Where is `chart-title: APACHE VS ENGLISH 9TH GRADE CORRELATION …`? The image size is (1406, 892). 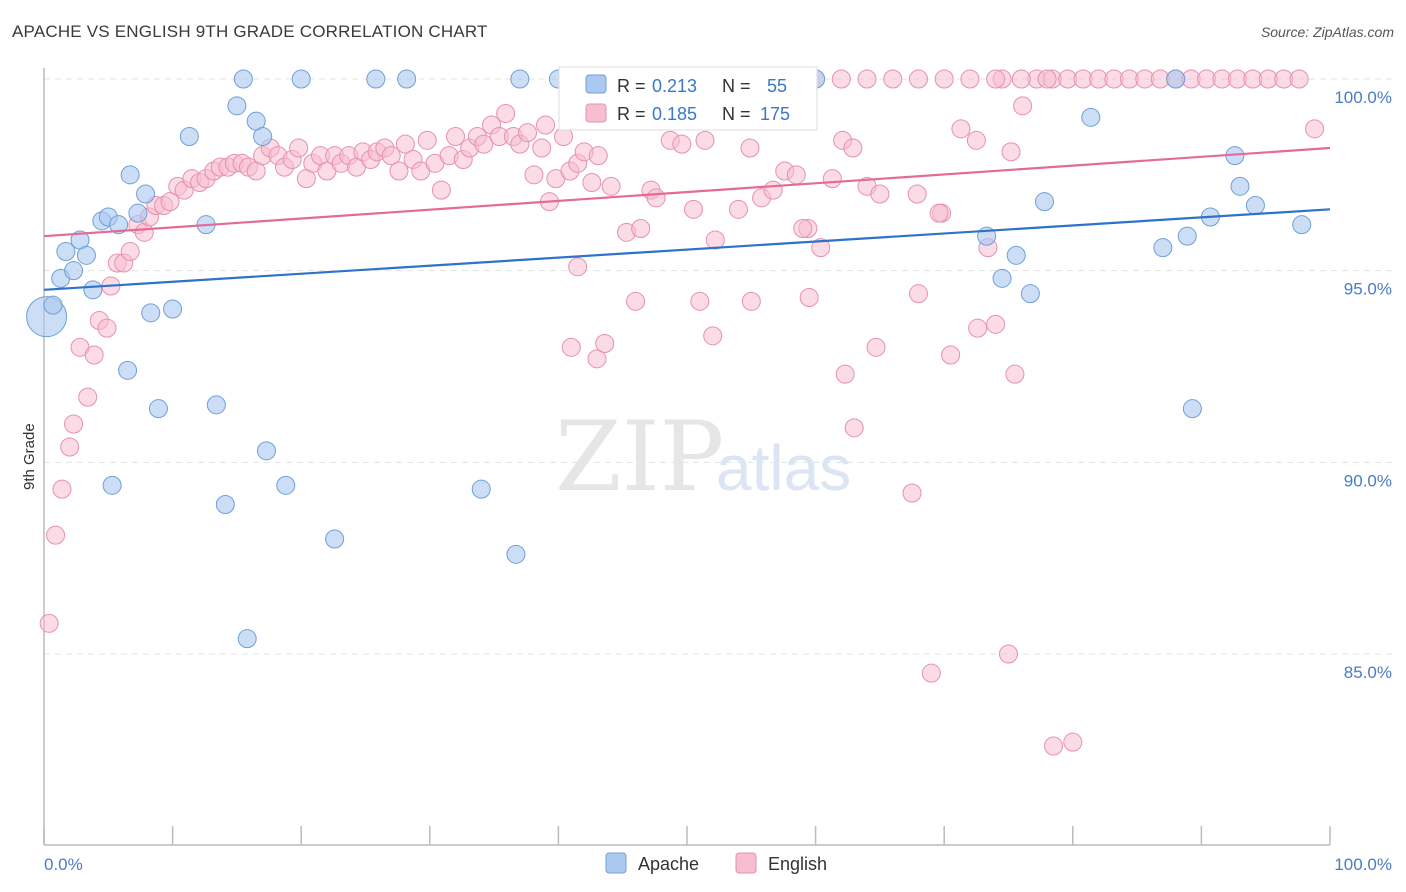
chart-title: APACHE VS ENGLISH 9TH GRADE CORRELATION … is located at coordinates (250, 31).